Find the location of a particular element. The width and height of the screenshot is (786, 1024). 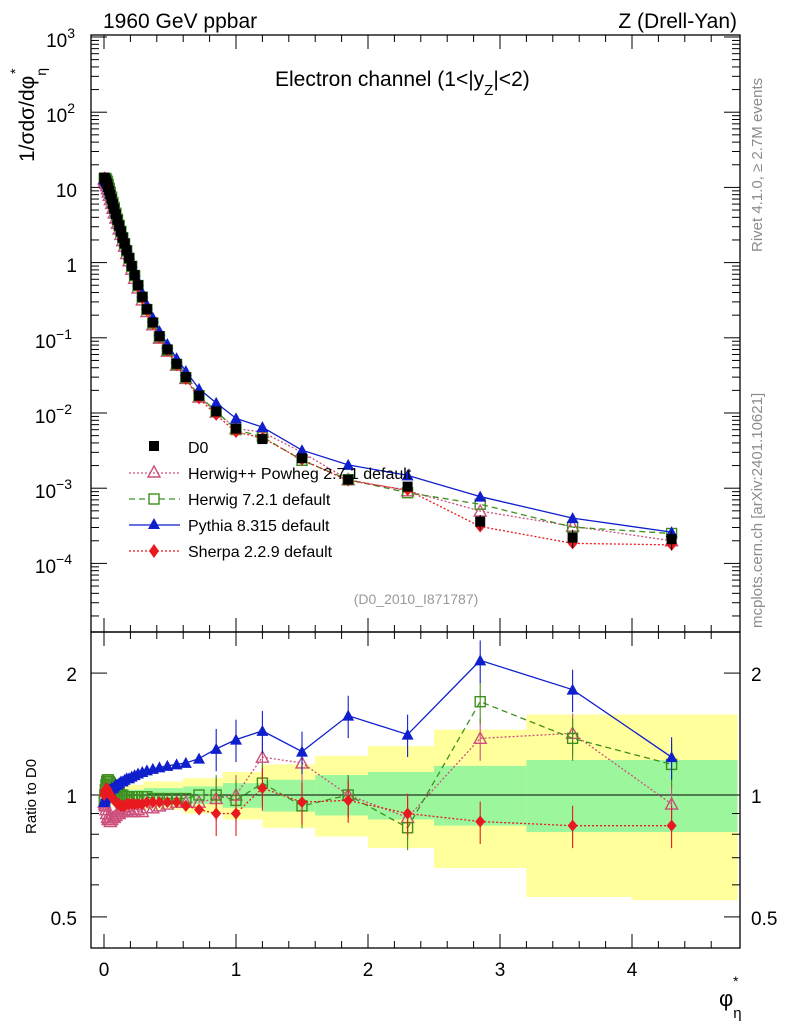

y-tick-1e-3-exp: −3 is located at coordinates (64, 484).